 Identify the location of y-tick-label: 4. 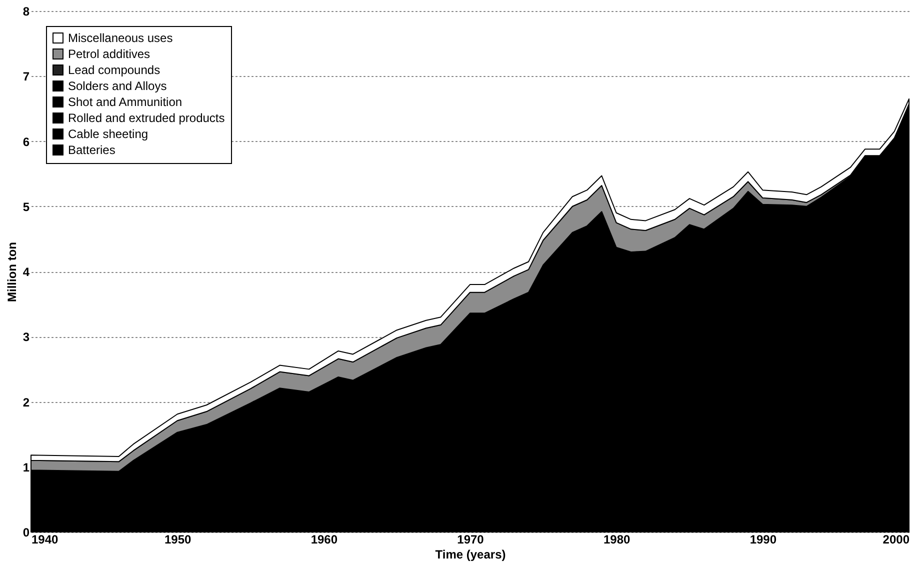
(26, 272).